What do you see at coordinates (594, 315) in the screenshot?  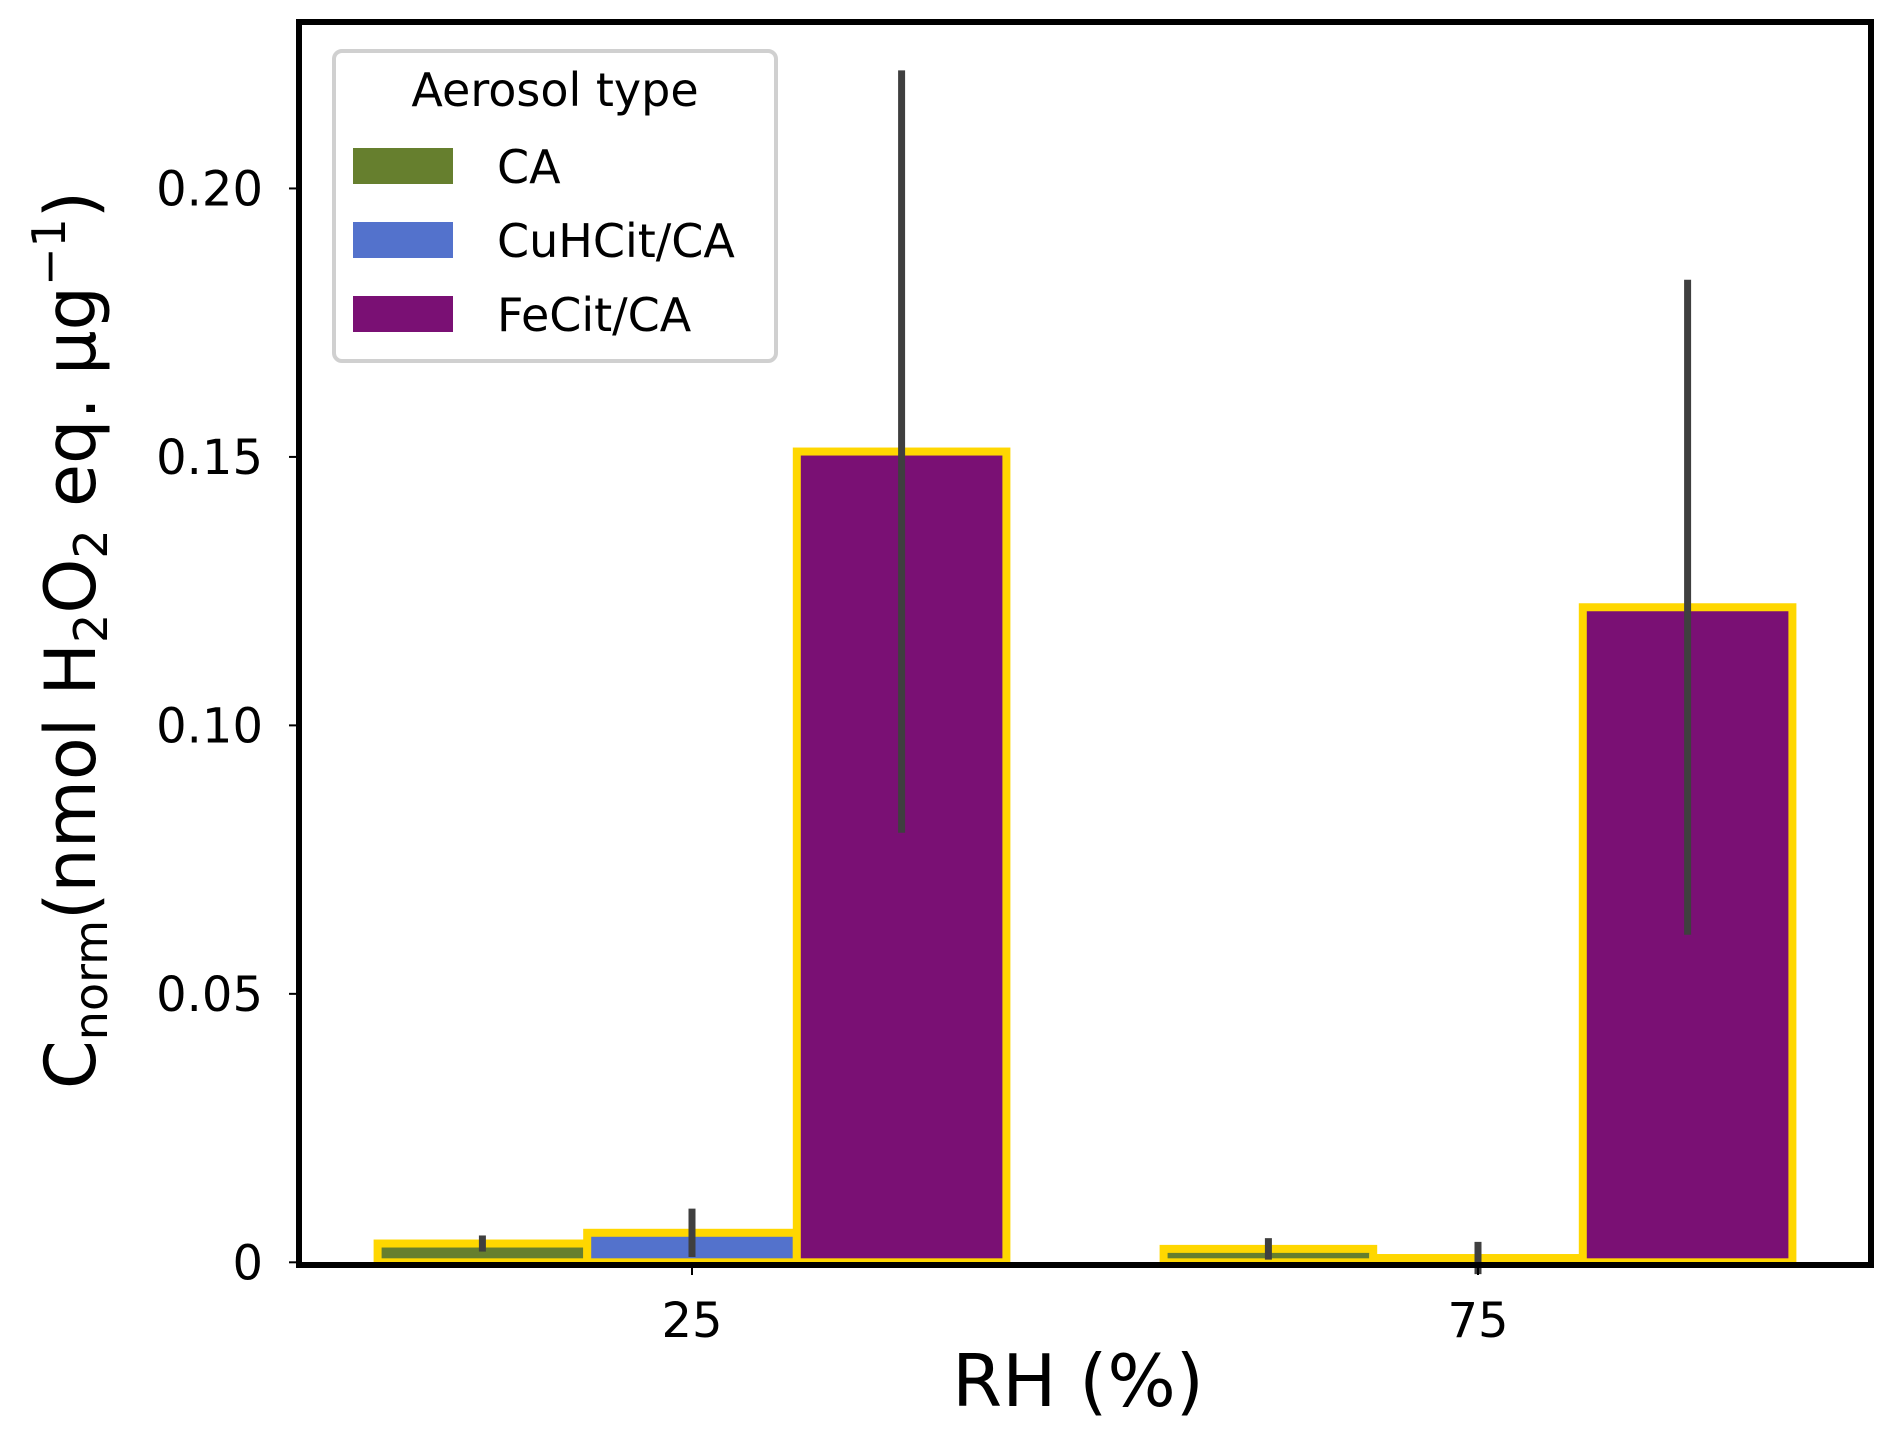 I see `legend-label: FeCit/CA` at bounding box center [594, 315].